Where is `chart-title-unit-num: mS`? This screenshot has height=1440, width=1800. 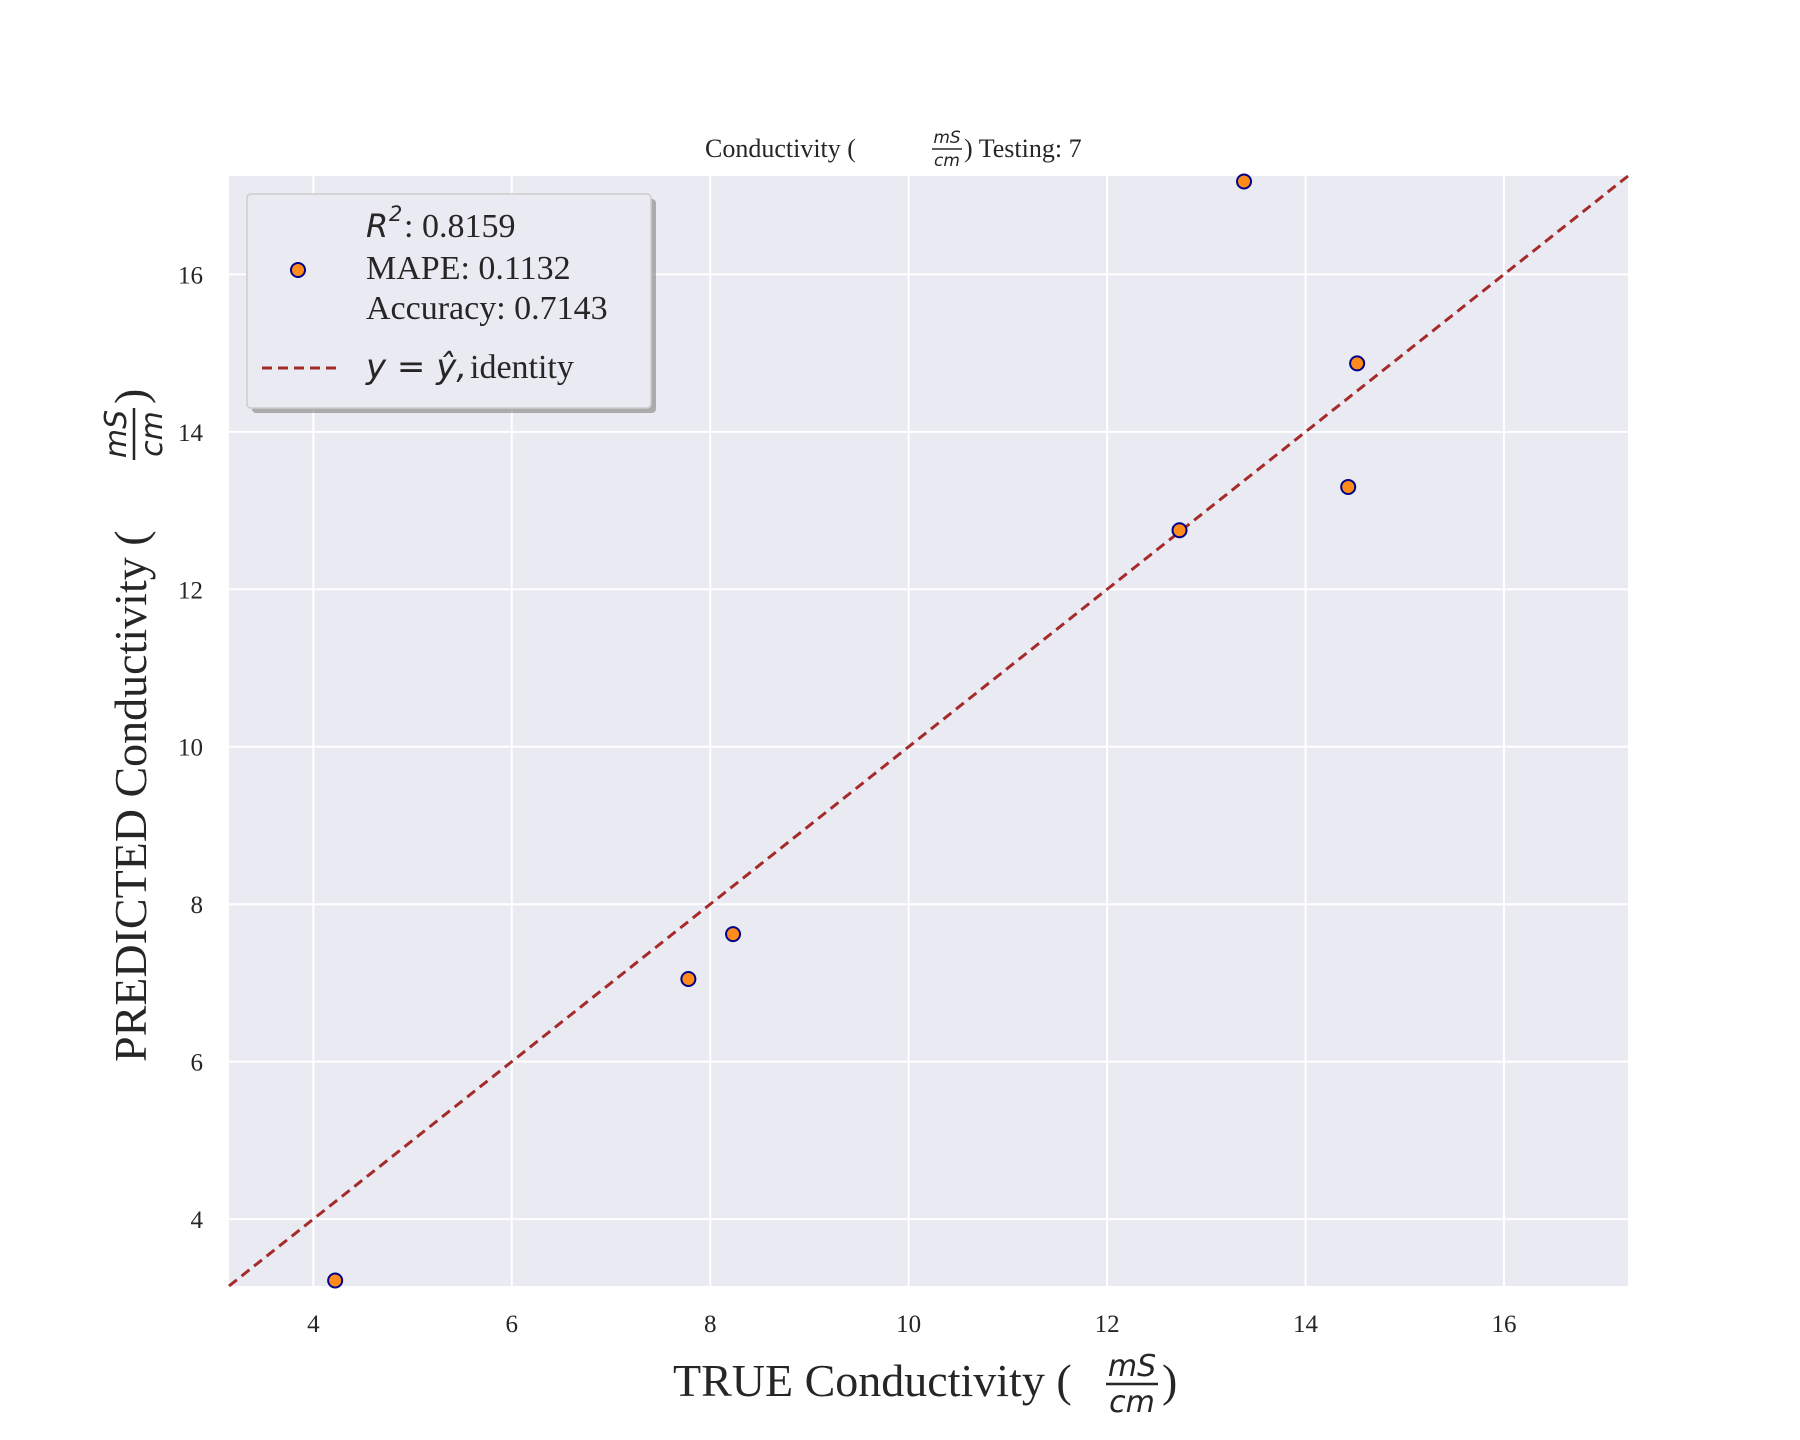
chart-title-unit-num: mS is located at coordinates (947, 138).